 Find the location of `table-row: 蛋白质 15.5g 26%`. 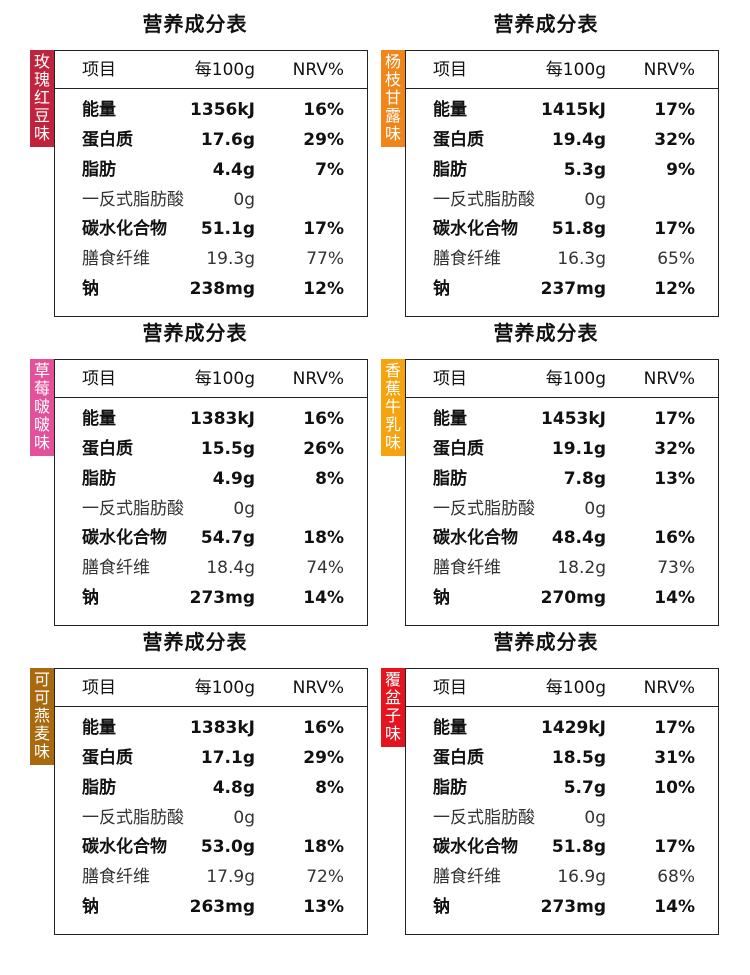

table-row: 蛋白质 15.5g 26% is located at coordinates (211, 449).